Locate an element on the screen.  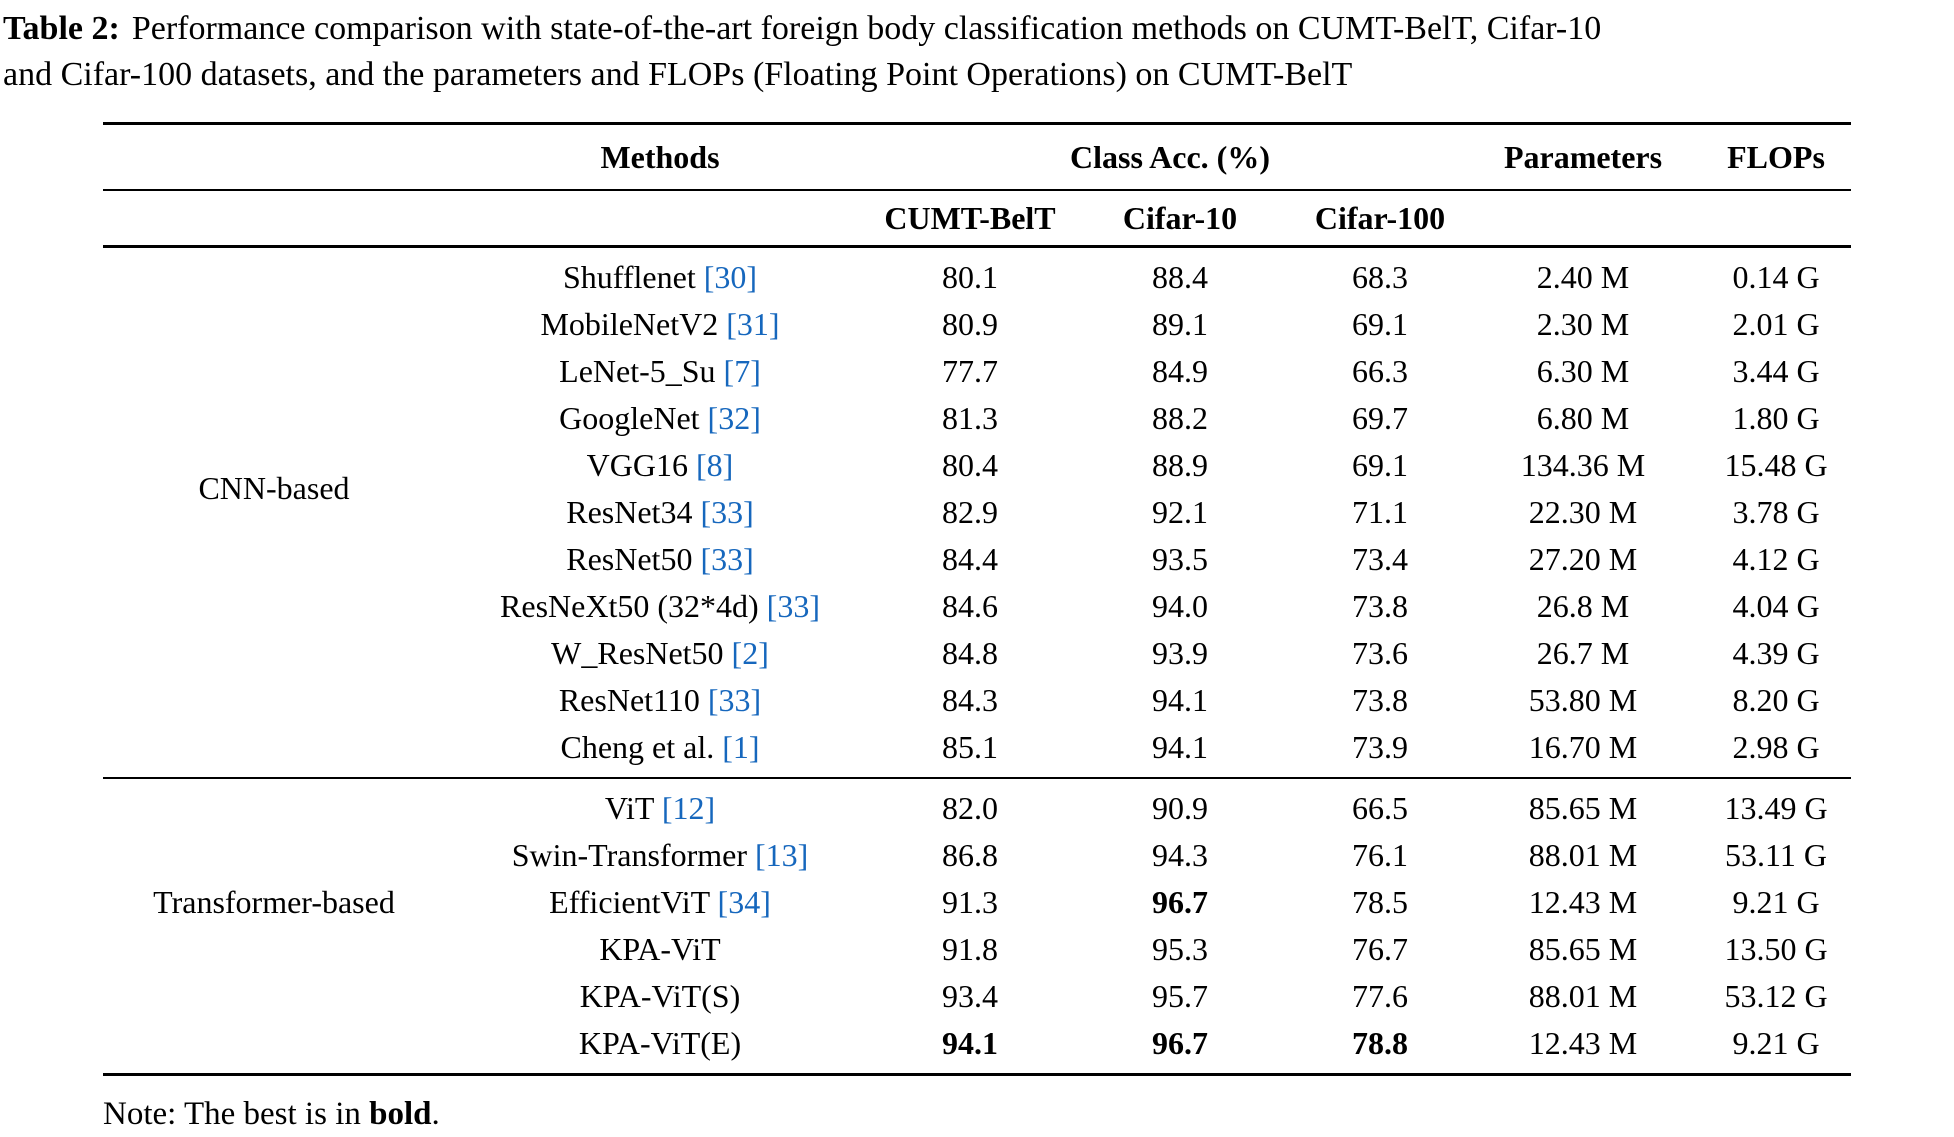
method-cell: Swin-Transformer [13] is located at coordinates (660, 855).